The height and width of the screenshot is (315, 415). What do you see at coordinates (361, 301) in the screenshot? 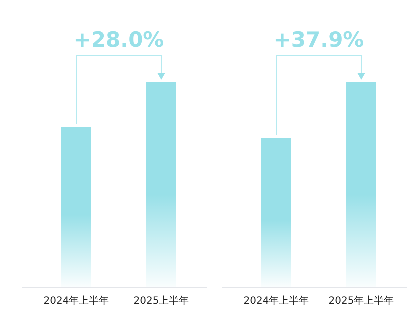
I see `x-tick-label: 2025年上半年` at bounding box center [361, 301].